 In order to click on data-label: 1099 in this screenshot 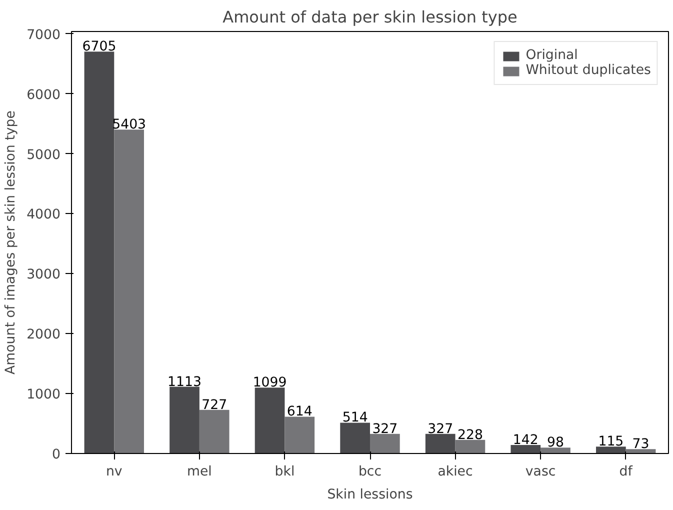, I will do `click(269, 383)`.